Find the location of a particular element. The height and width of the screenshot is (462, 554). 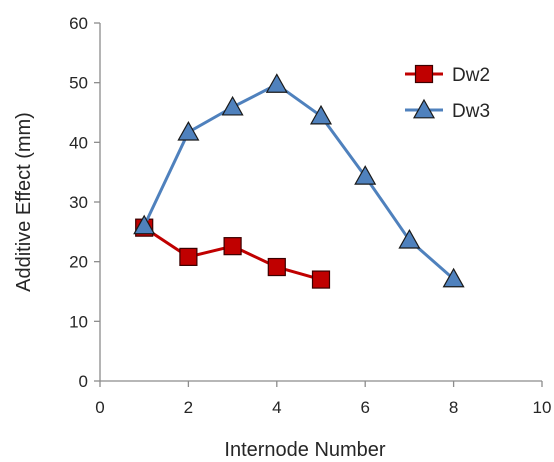

x-tick-label: 6 is located at coordinates (364, 407).